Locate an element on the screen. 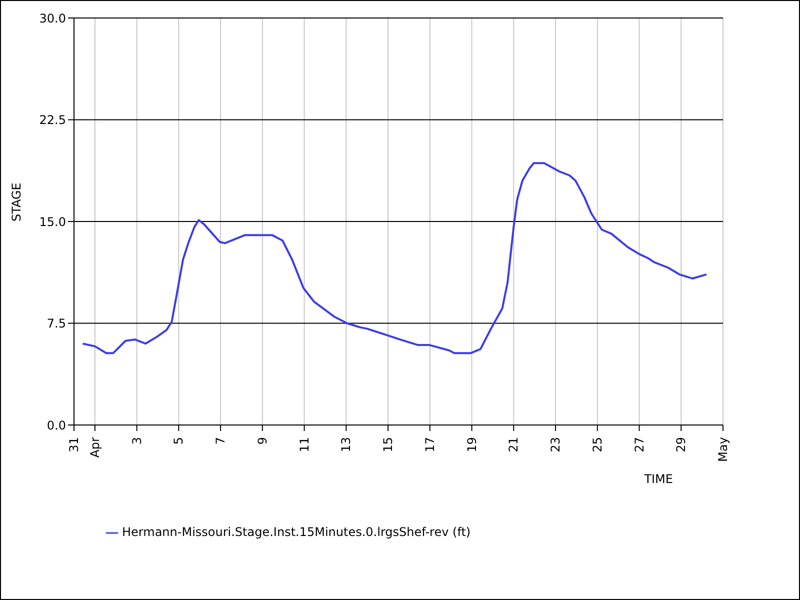 This screenshot has height=600, width=800. x-tick-label: 5 is located at coordinates (179, 441).